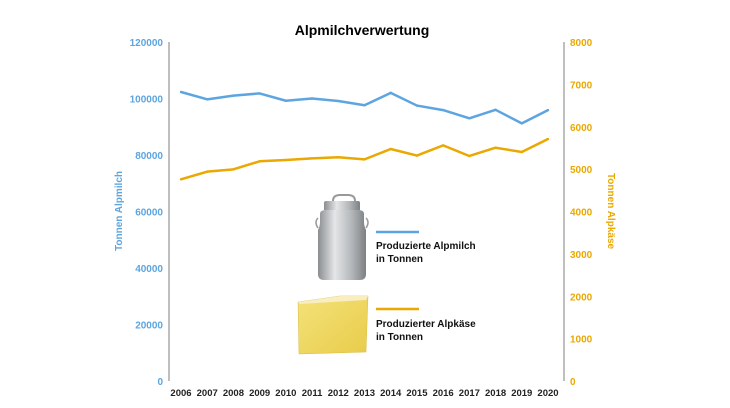  Describe the element at coordinates (469, 393) in the screenshot. I see `x-tick-label: 2017` at that location.